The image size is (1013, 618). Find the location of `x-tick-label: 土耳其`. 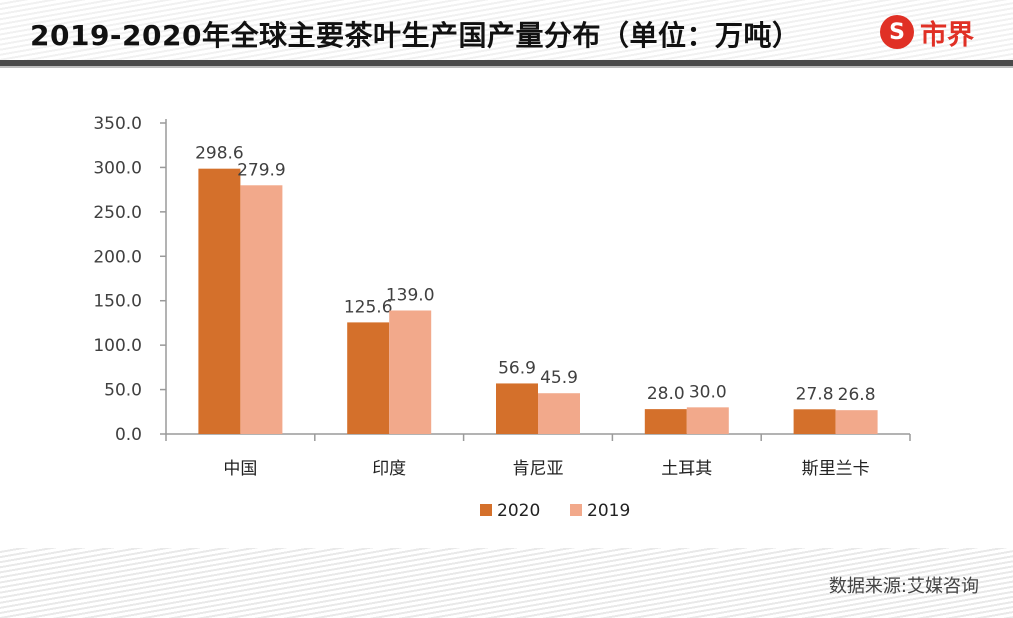

x-tick-label: 土耳其 is located at coordinates (686, 469).